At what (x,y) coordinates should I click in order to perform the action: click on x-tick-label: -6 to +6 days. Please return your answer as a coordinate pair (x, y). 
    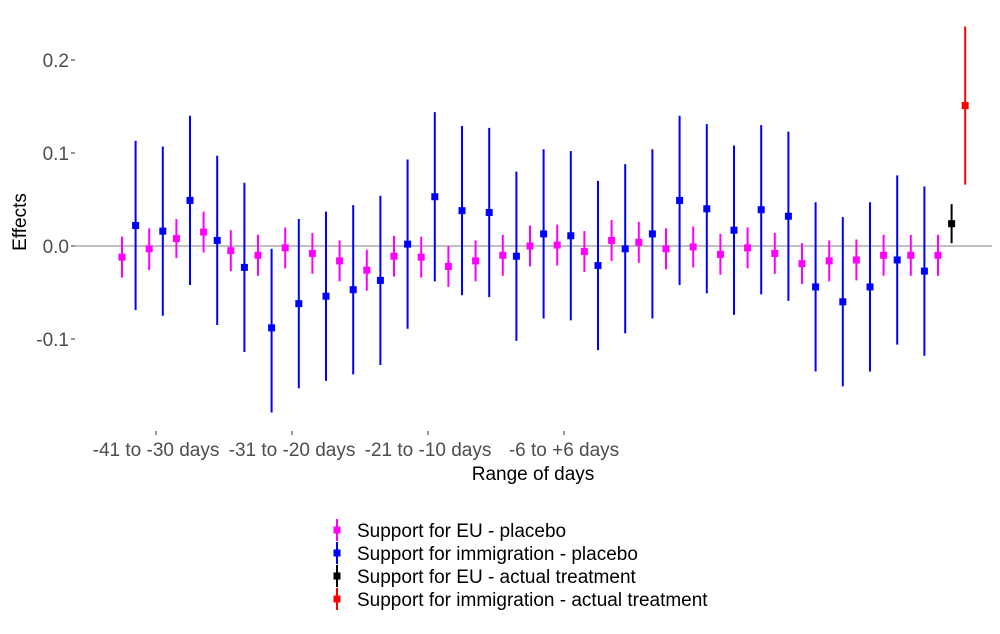
    Looking at the image, I should click on (564, 450).